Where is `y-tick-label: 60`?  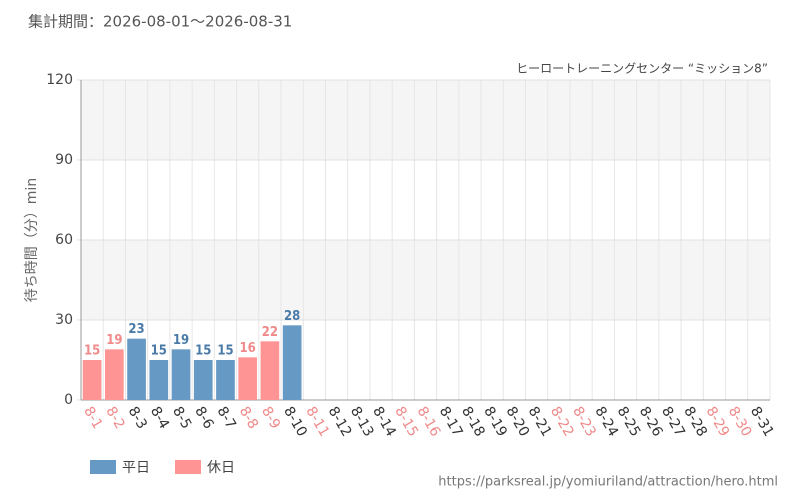 y-tick-label: 60 is located at coordinates (64, 240).